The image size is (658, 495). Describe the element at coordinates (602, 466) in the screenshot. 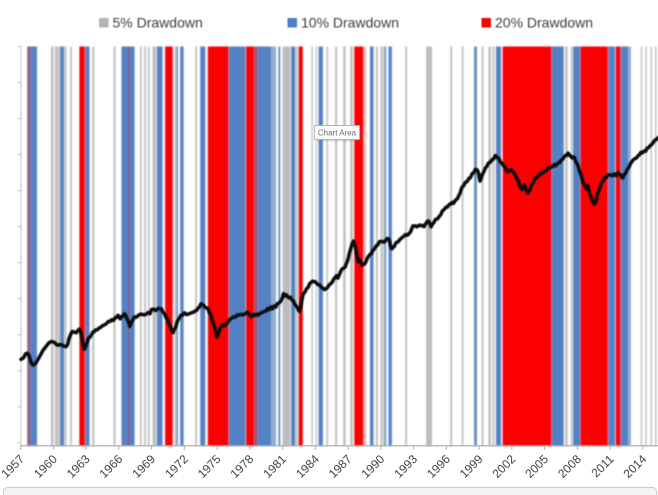

I see `svg-text: 2011` at that location.